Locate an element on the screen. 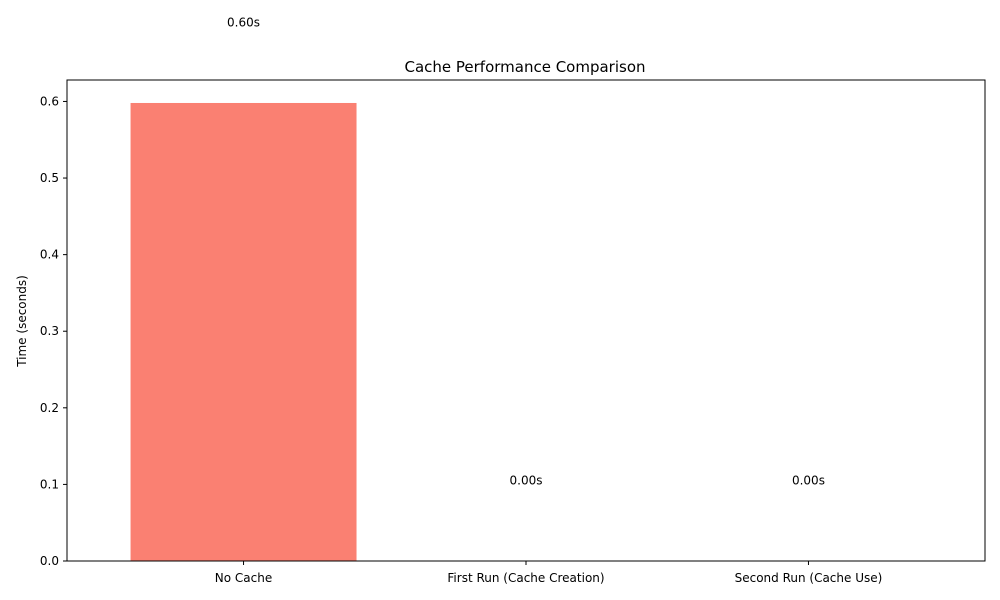  y-tick-label: 0.6 is located at coordinates (49, 101).